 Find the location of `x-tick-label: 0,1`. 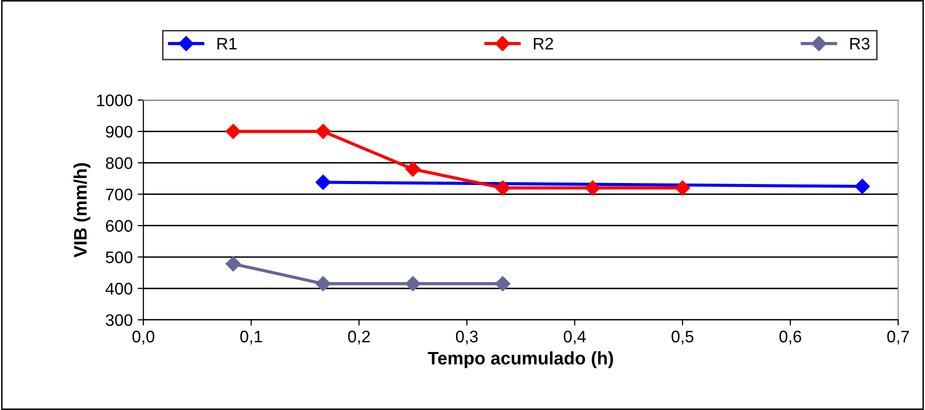

x-tick-label: 0,1 is located at coordinates (251, 337).